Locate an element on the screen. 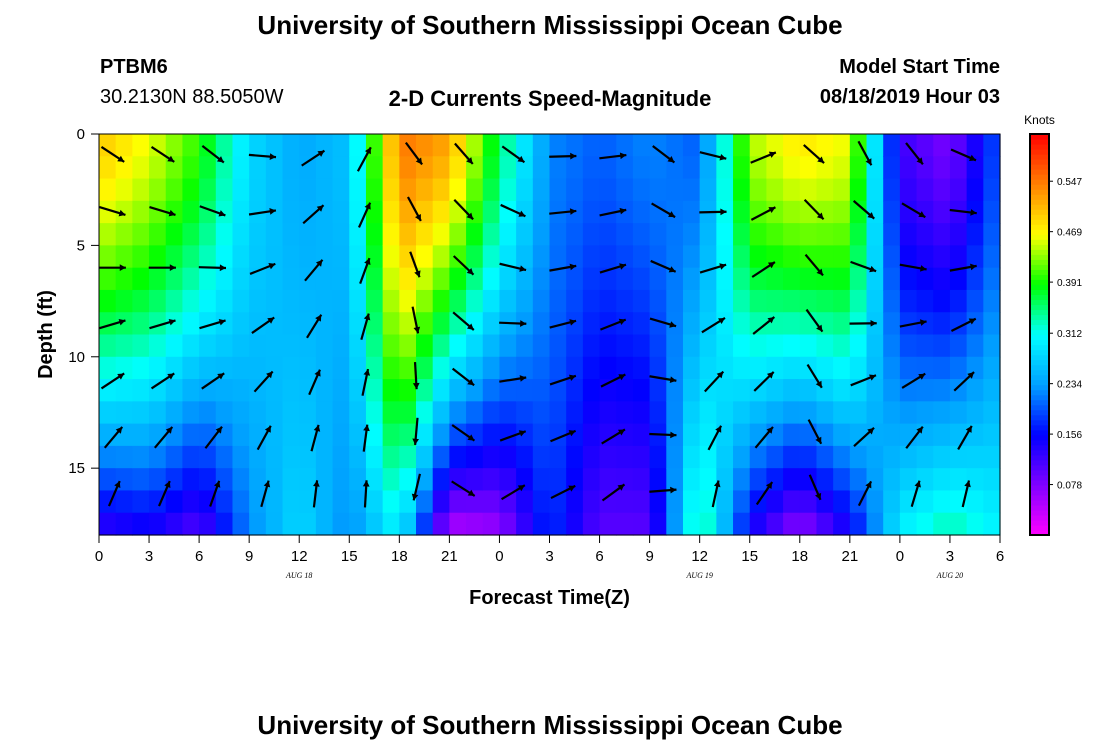 Image resolution: width=1100 pixels, height=750 pixels. x-tick-label: 0 is located at coordinates (499, 556).